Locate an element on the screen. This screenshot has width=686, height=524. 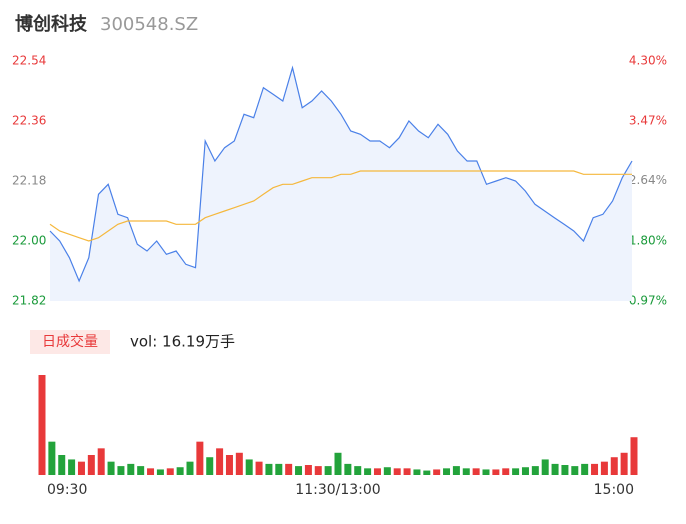
y-tick-label: 22.36 is located at coordinates (29, 121).